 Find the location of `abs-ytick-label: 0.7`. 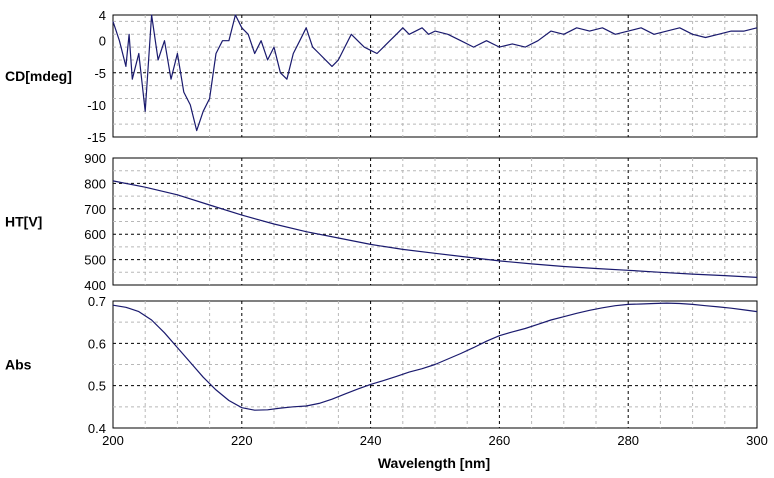

abs-ytick-label: 0.7 is located at coordinates (97, 301).